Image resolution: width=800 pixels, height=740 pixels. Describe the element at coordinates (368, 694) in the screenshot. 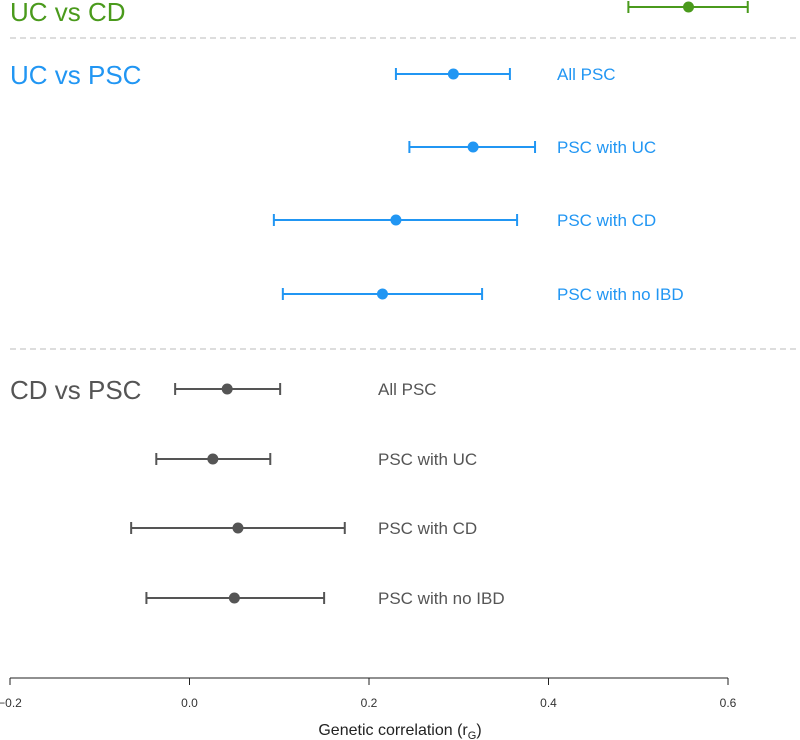

I see `x-axis-ticks: −0.2 0.0 0.2 0.4 0.6` at that location.